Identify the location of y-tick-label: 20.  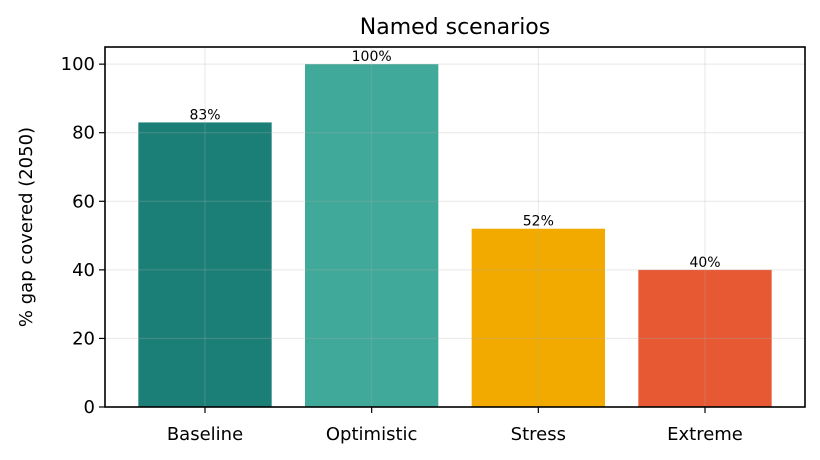
(83, 338).